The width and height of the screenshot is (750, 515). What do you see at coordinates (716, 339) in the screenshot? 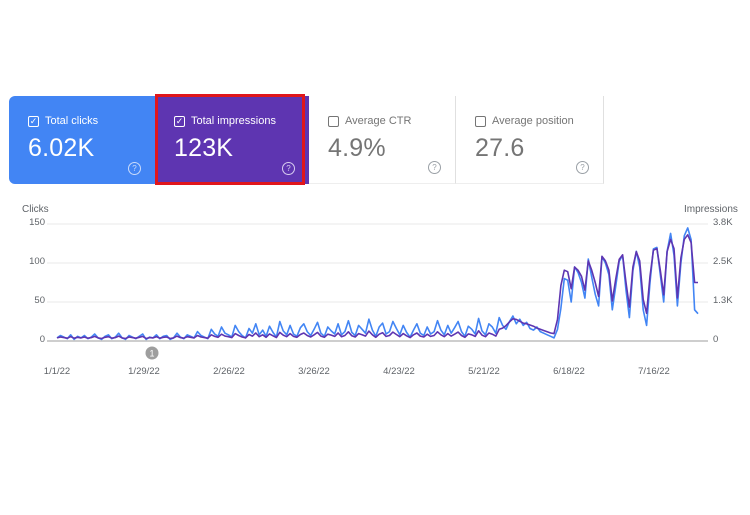
I see `y2-tick-label: 0` at bounding box center [716, 339].